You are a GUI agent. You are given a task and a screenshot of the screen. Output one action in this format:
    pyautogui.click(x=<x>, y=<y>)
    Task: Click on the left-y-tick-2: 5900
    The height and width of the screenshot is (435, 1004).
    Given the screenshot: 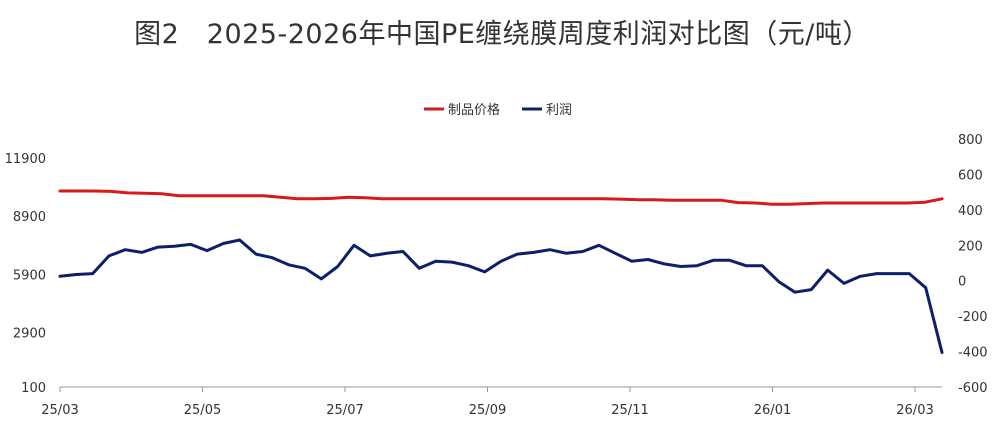 What is the action you would take?
    pyautogui.click(x=29, y=275)
    